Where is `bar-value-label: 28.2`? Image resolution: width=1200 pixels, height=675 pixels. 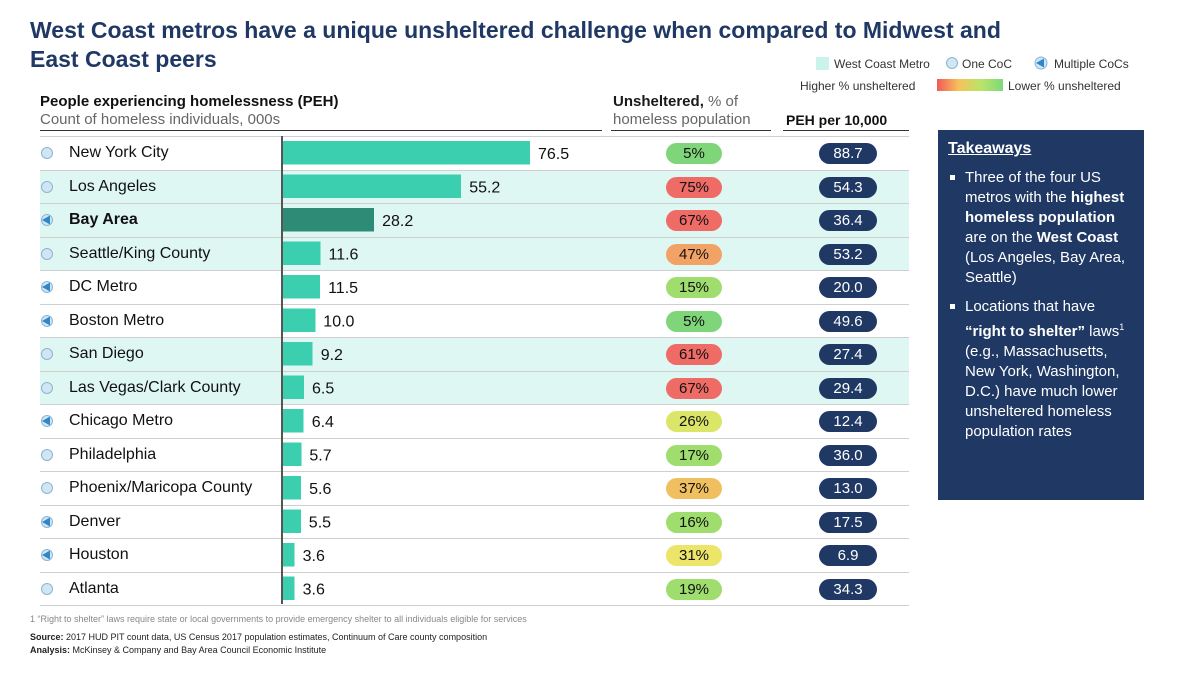 bar-value-label: 28.2 is located at coordinates (397, 221).